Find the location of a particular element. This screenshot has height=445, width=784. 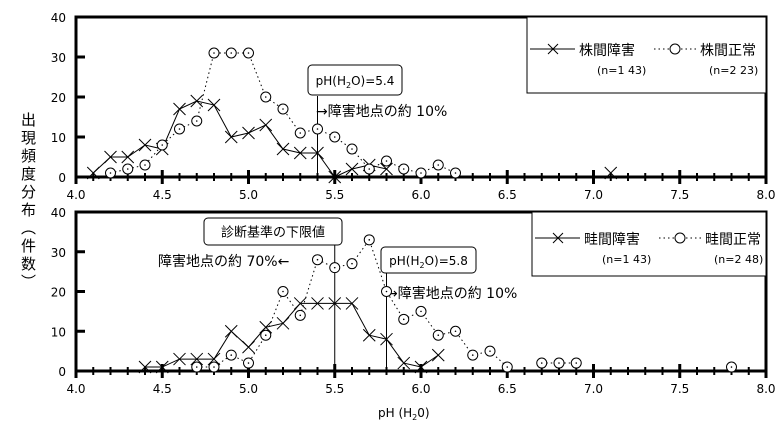

legend: 畦間障害 (n=1 43) 畦間正常 (n=2 48) is located at coordinates (649, 244).